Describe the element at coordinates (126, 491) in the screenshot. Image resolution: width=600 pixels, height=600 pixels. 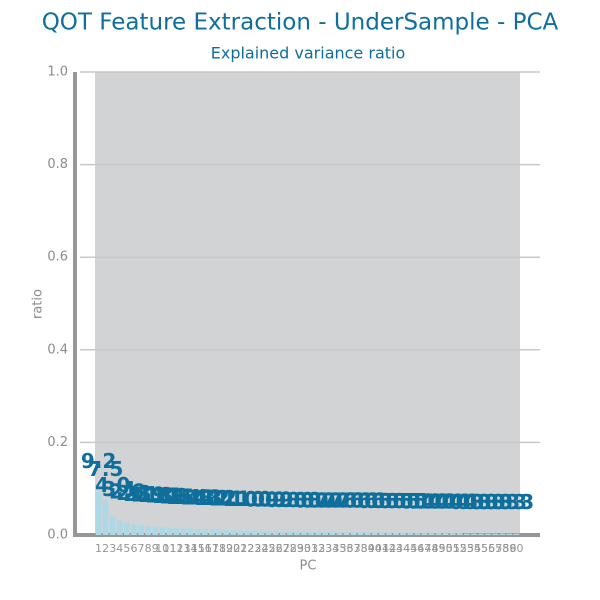
I see `value-label: 2.6` at that location.